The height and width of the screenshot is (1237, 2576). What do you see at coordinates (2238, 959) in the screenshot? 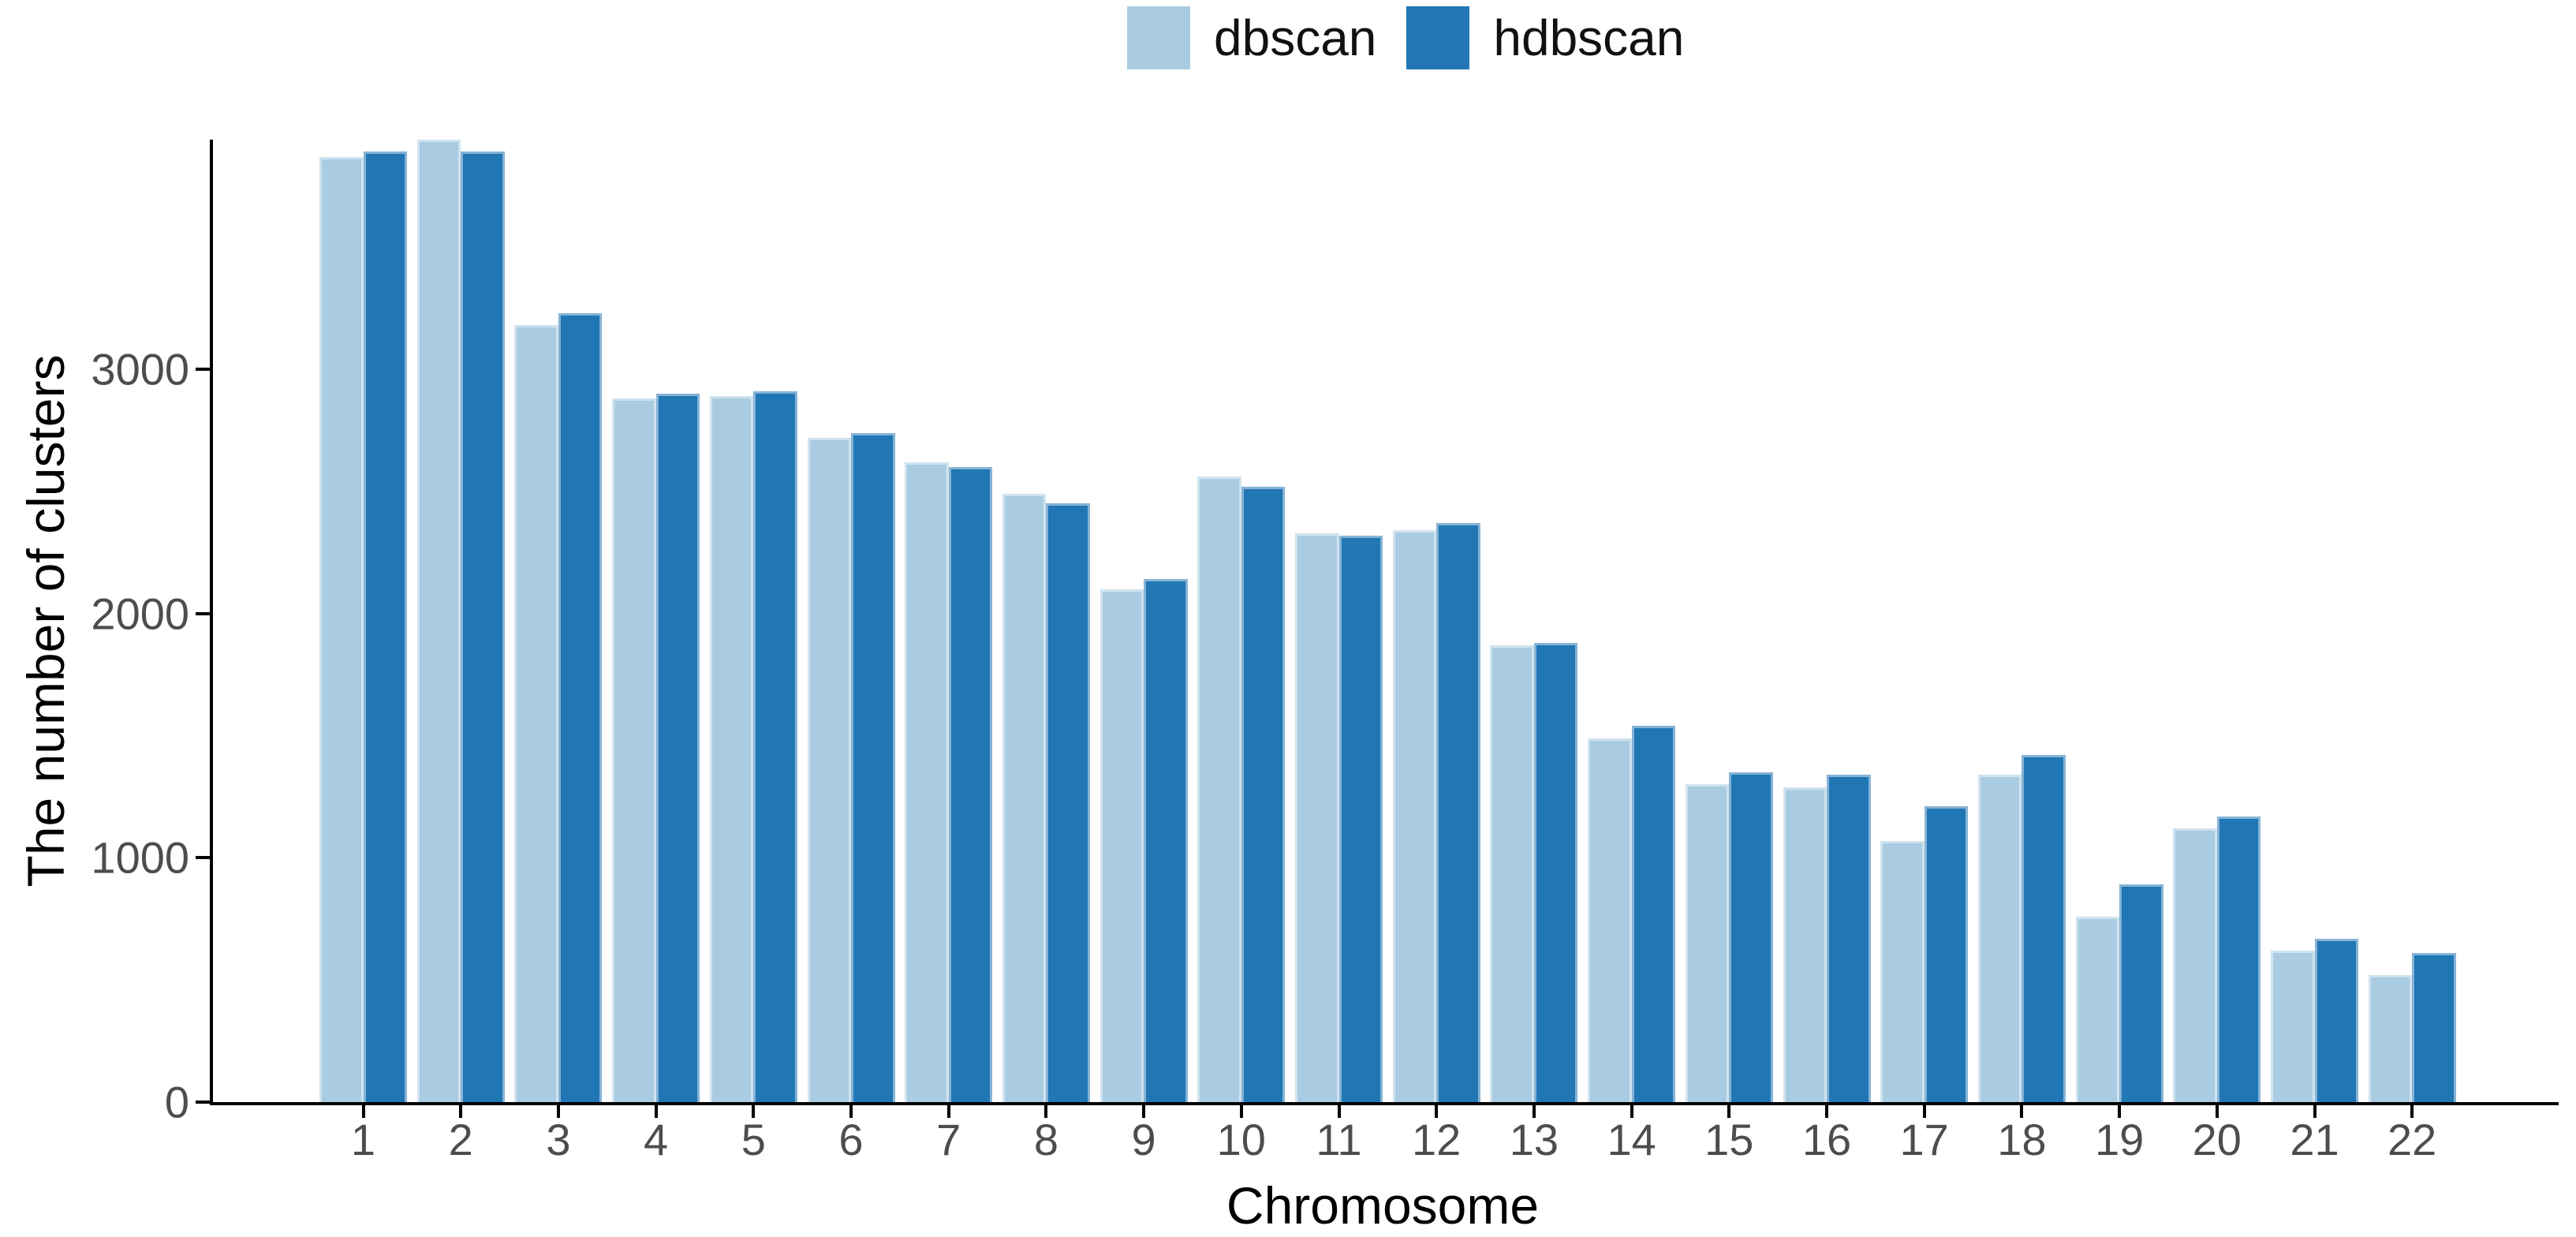
I see `bar-hdbscan-chr20` at bounding box center [2238, 959].